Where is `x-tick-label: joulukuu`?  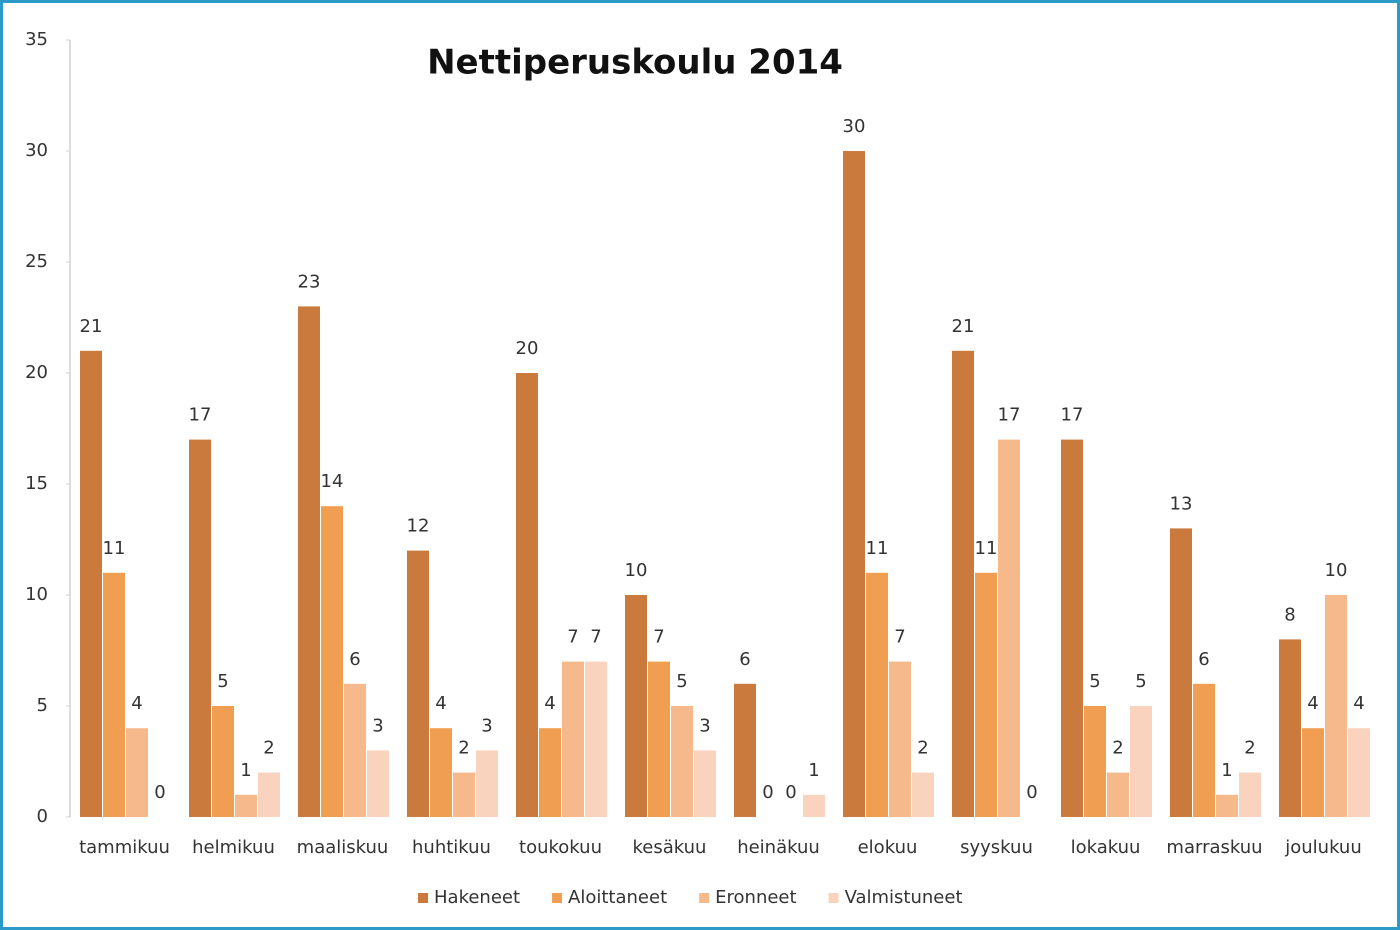 x-tick-label: joulukuu is located at coordinates (1323, 847).